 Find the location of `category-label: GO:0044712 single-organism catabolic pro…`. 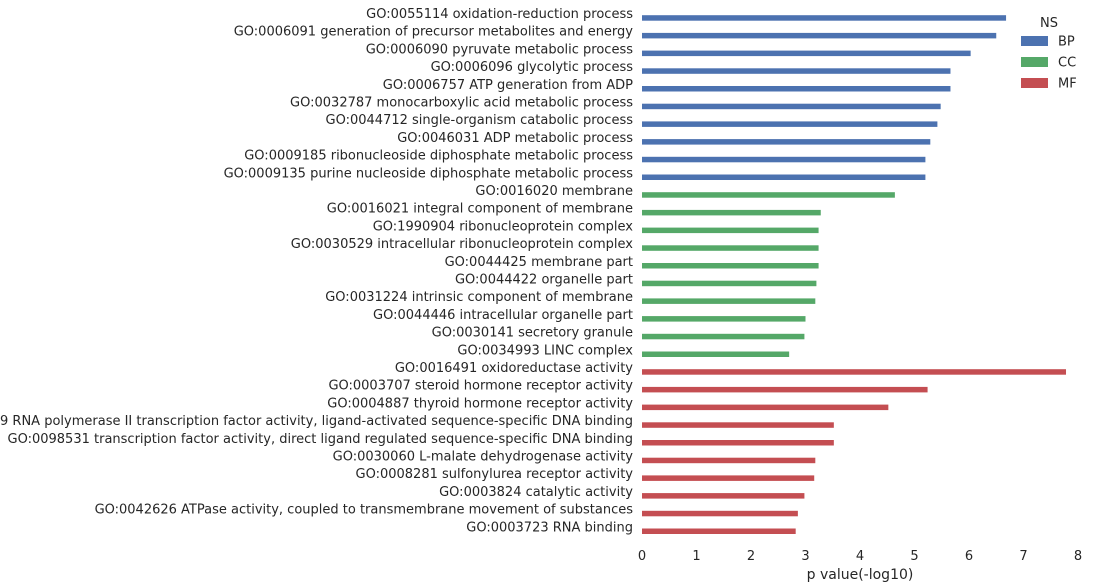

category-label: GO:0044712 single-organism catabolic pro… is located at coordinates (480, 120).